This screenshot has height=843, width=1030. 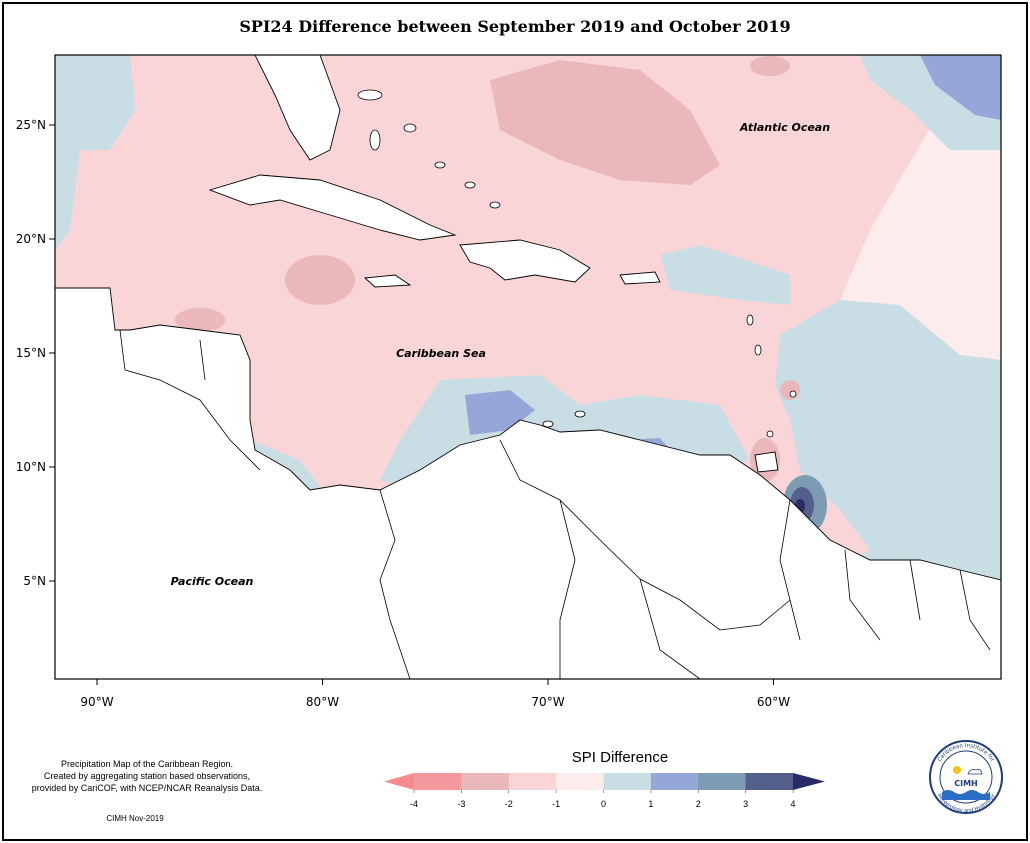 What do you see at coordinates (387, 281) in the screenshot?
I see `jamaica-land` at bounding box center [387, 281].